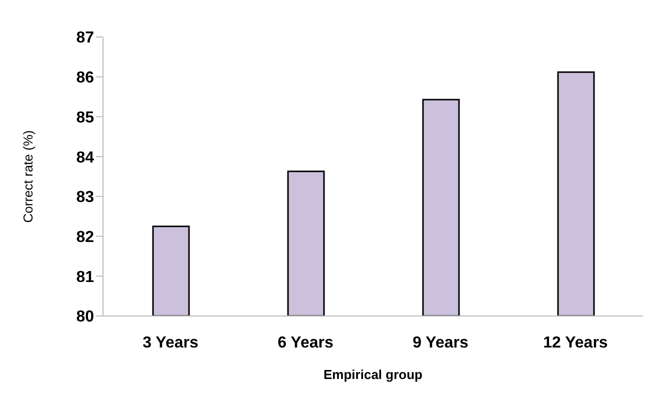  What do you see at coordinates (85, 157) in the screenshot?
I see `y-tick-label: 84` at bounding box center [85, 157].